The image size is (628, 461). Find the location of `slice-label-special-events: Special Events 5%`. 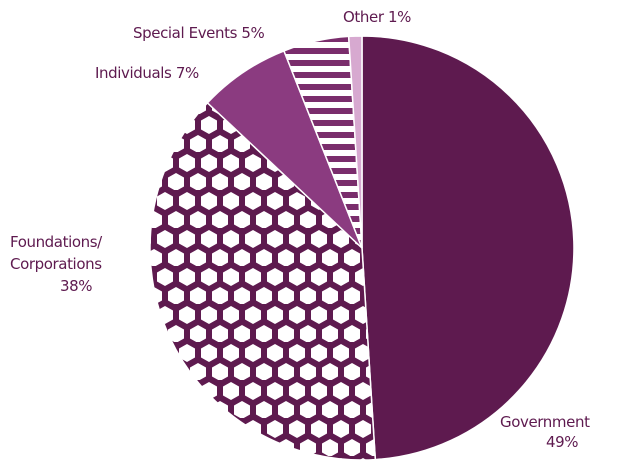

slice-label-special-events: Special Events 5% is located at coordinates (199, 33).